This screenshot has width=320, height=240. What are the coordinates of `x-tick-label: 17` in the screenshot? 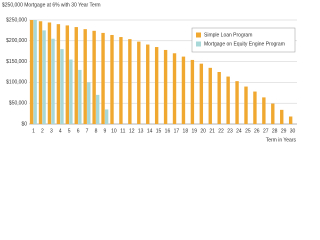 It's located at (177, 131).